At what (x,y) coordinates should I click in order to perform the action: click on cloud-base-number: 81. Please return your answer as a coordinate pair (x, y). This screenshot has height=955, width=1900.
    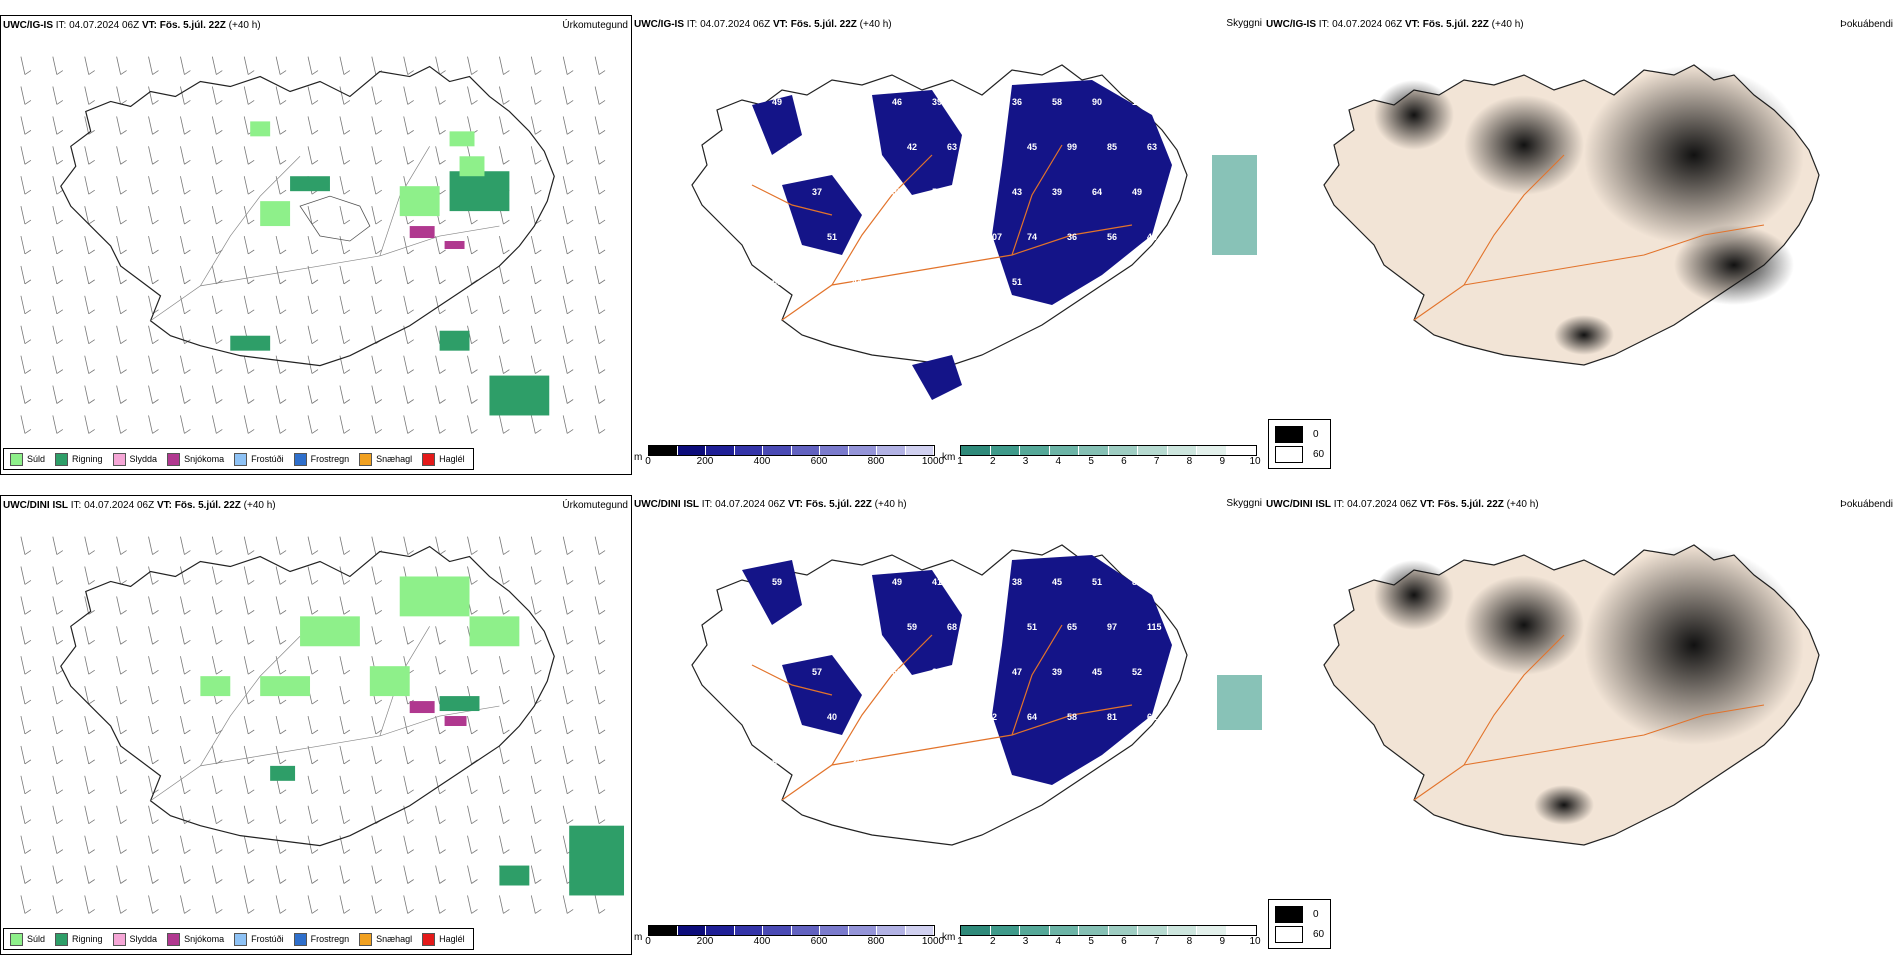
    Looking at the image, I should click on (1112, 717).